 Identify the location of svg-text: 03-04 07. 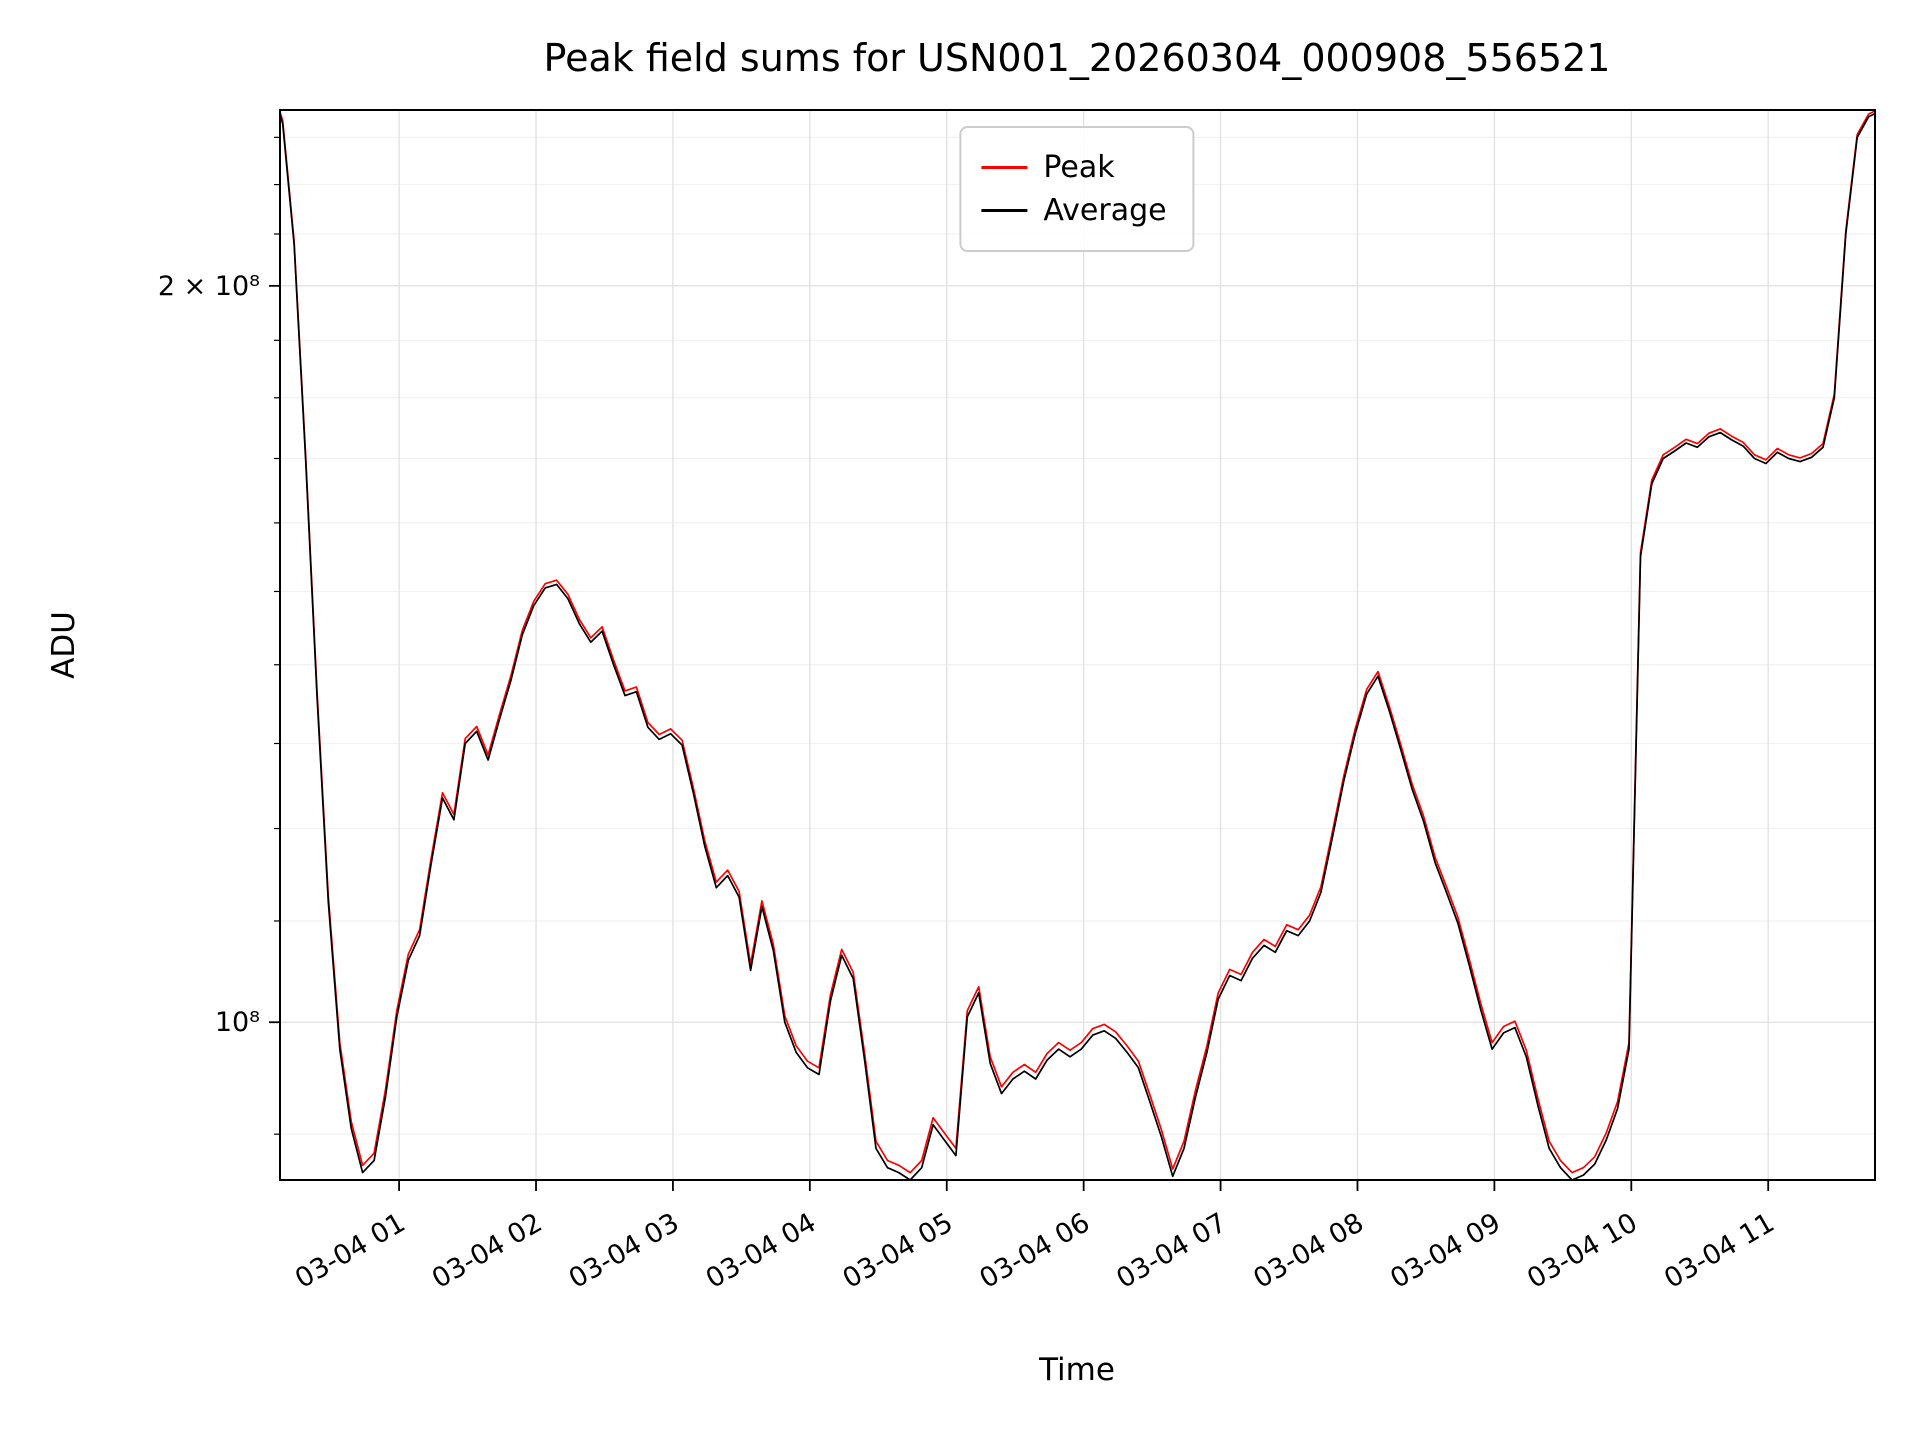
(1171, 1251).